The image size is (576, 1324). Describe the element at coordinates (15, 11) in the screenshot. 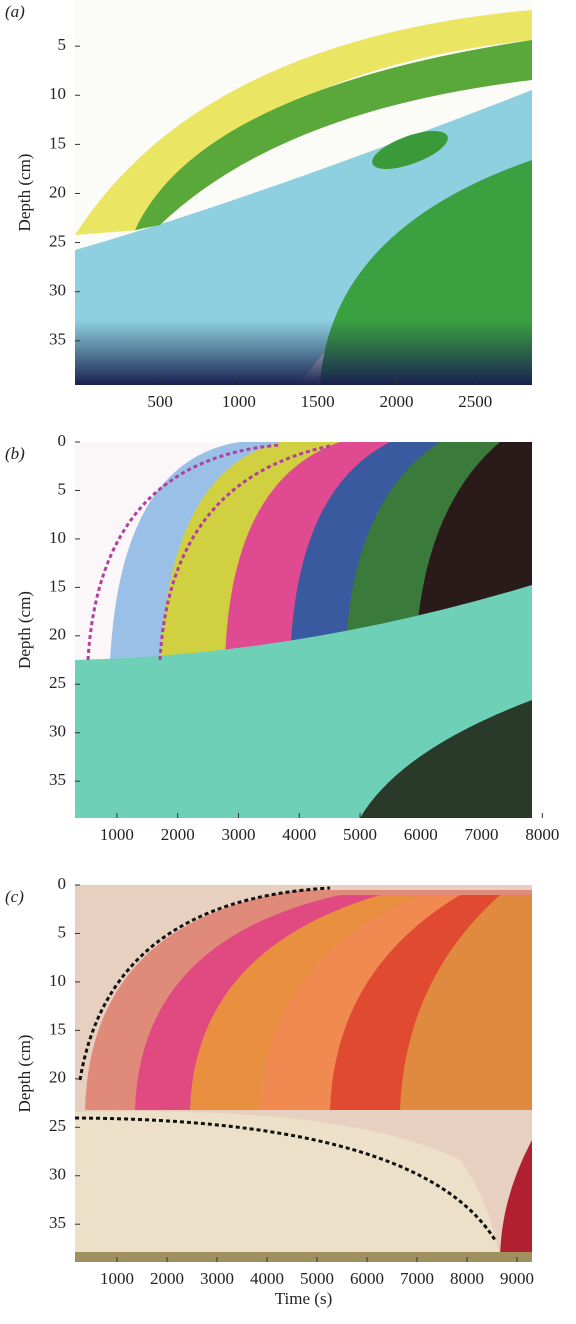

I see `panel-label: (a)` at that location.